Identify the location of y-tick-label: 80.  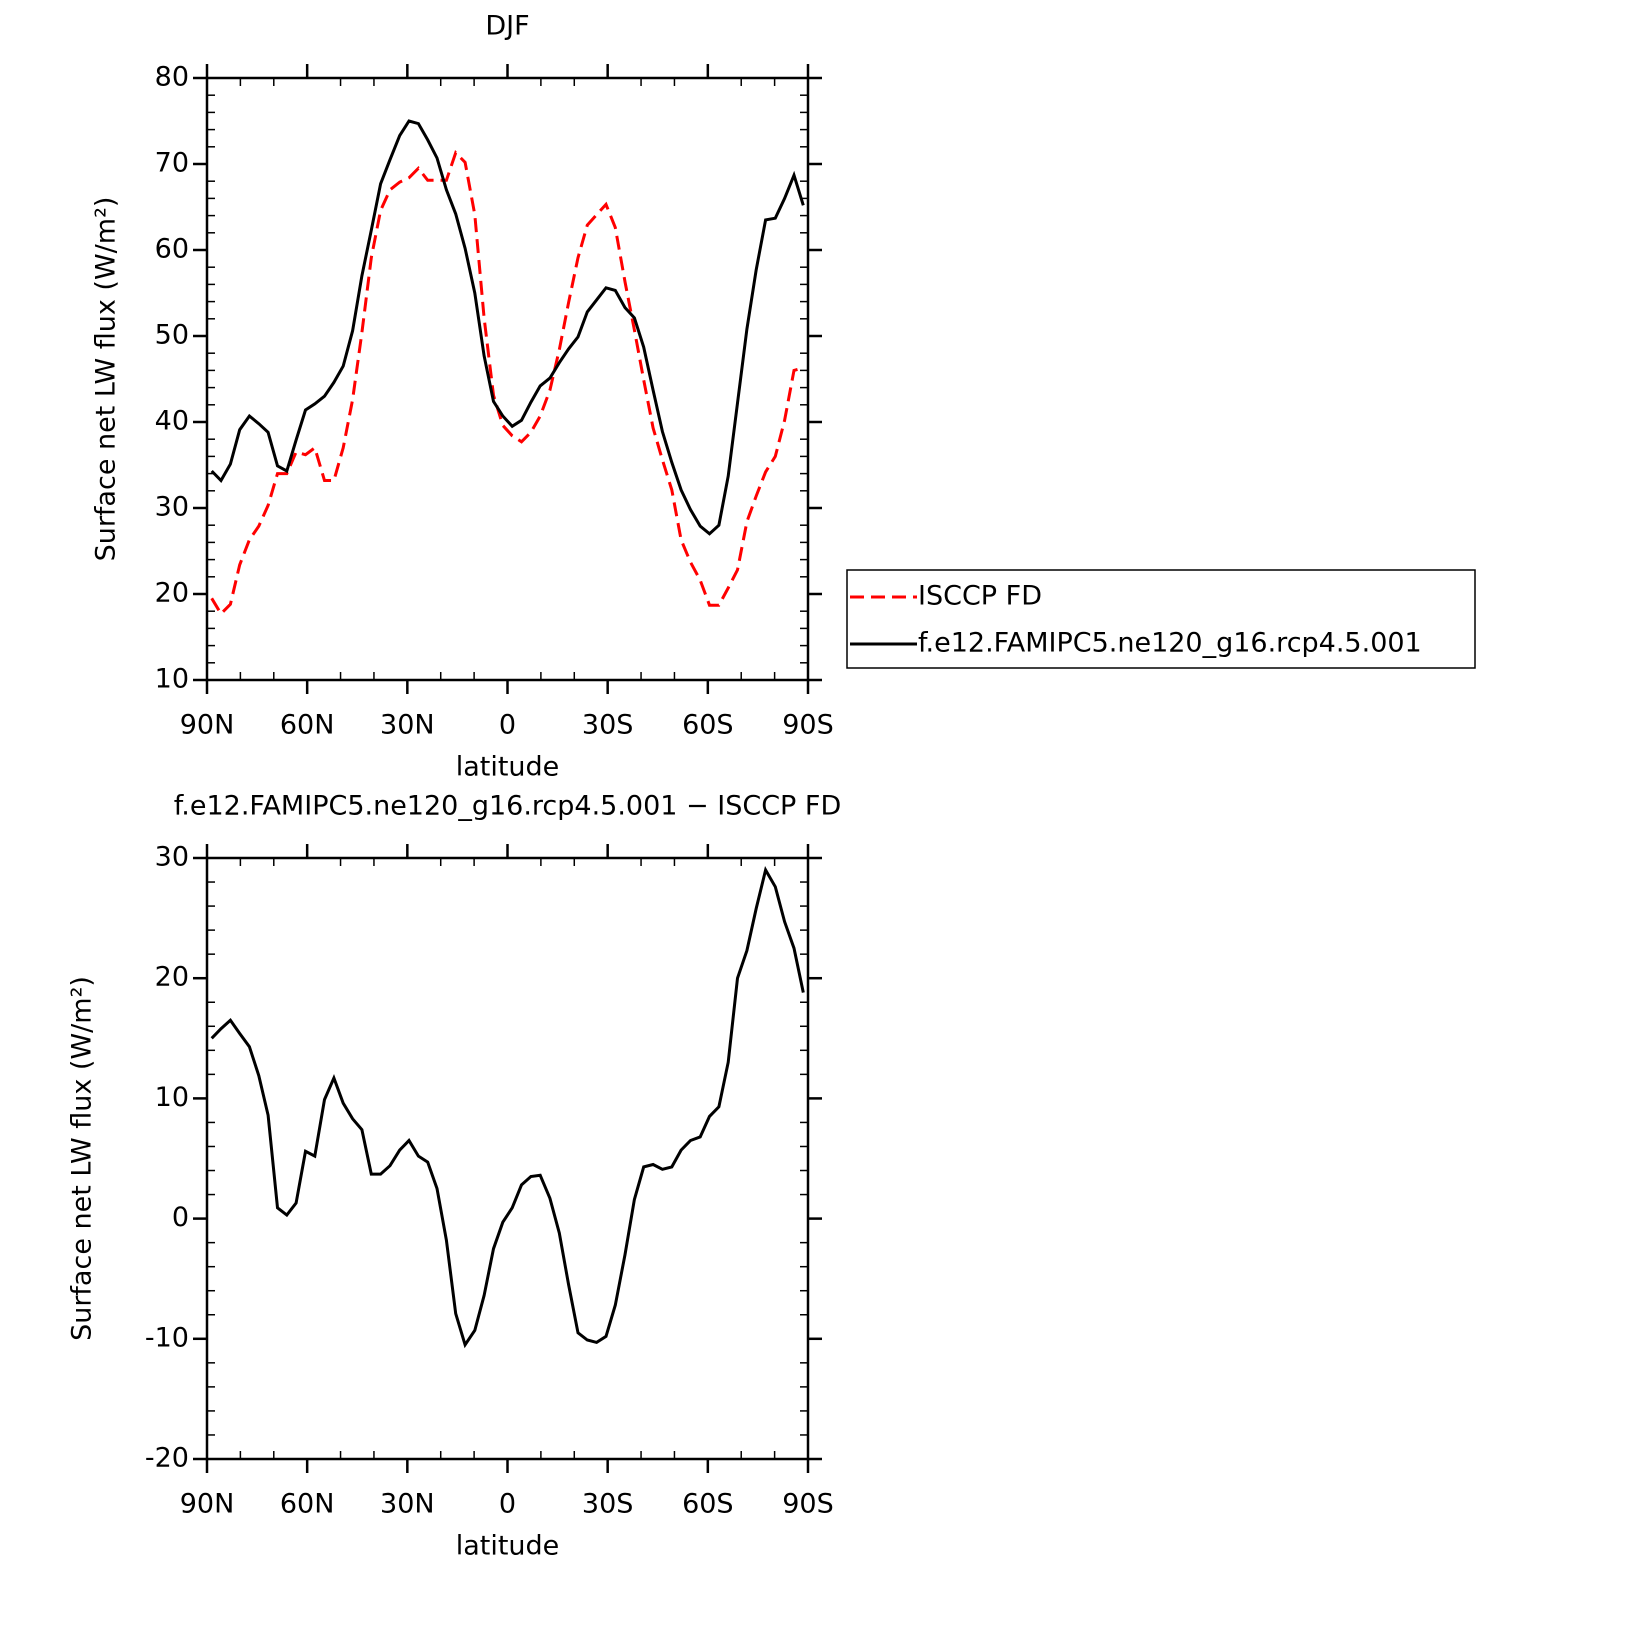
(172, 77).